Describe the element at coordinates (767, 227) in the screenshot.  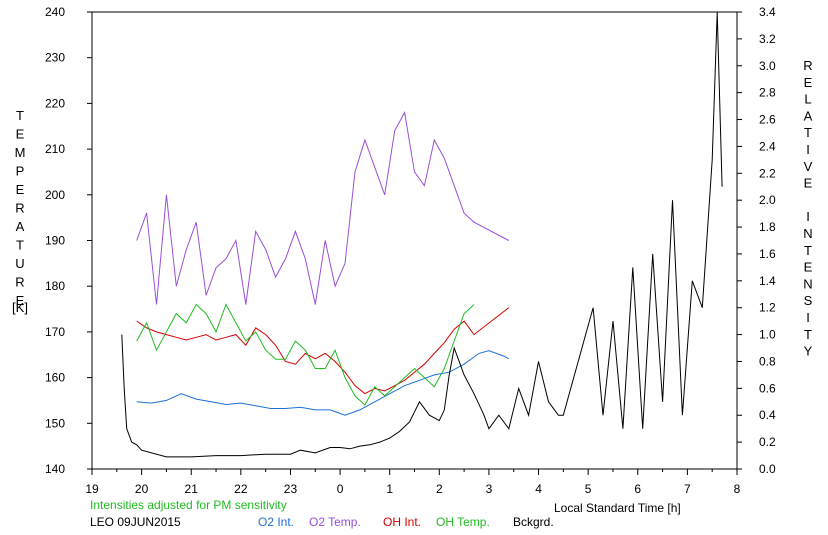
I see `y-right-tick-label: 1.8` at that location.